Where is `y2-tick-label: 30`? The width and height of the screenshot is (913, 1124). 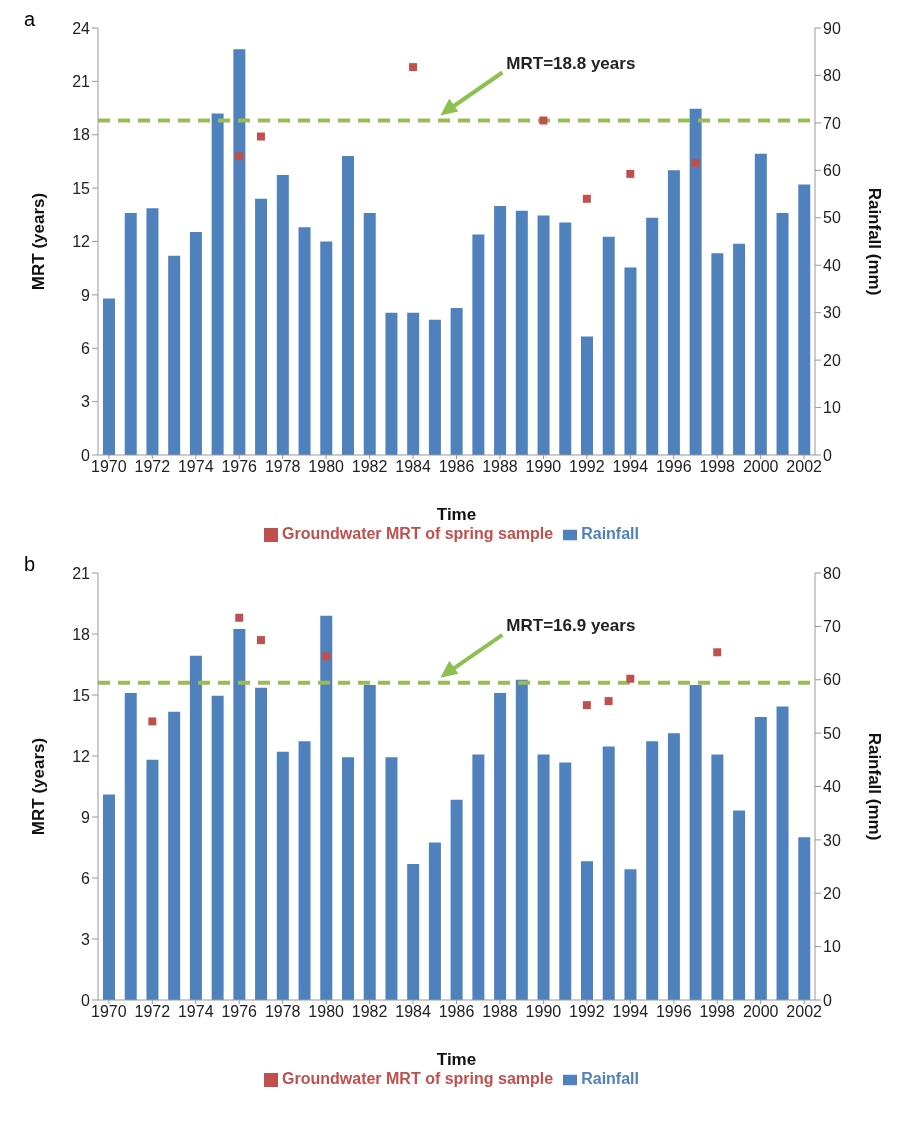
y2-tick-label: 30 is located at coordinates (832, 313).